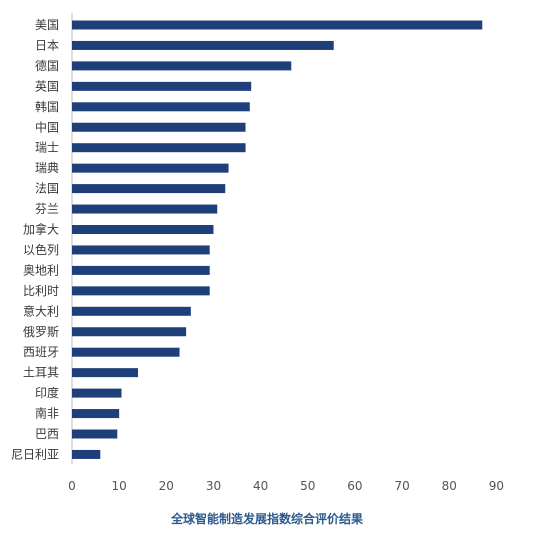  I want to click on x-tick-label: 10, so click(119, 486).